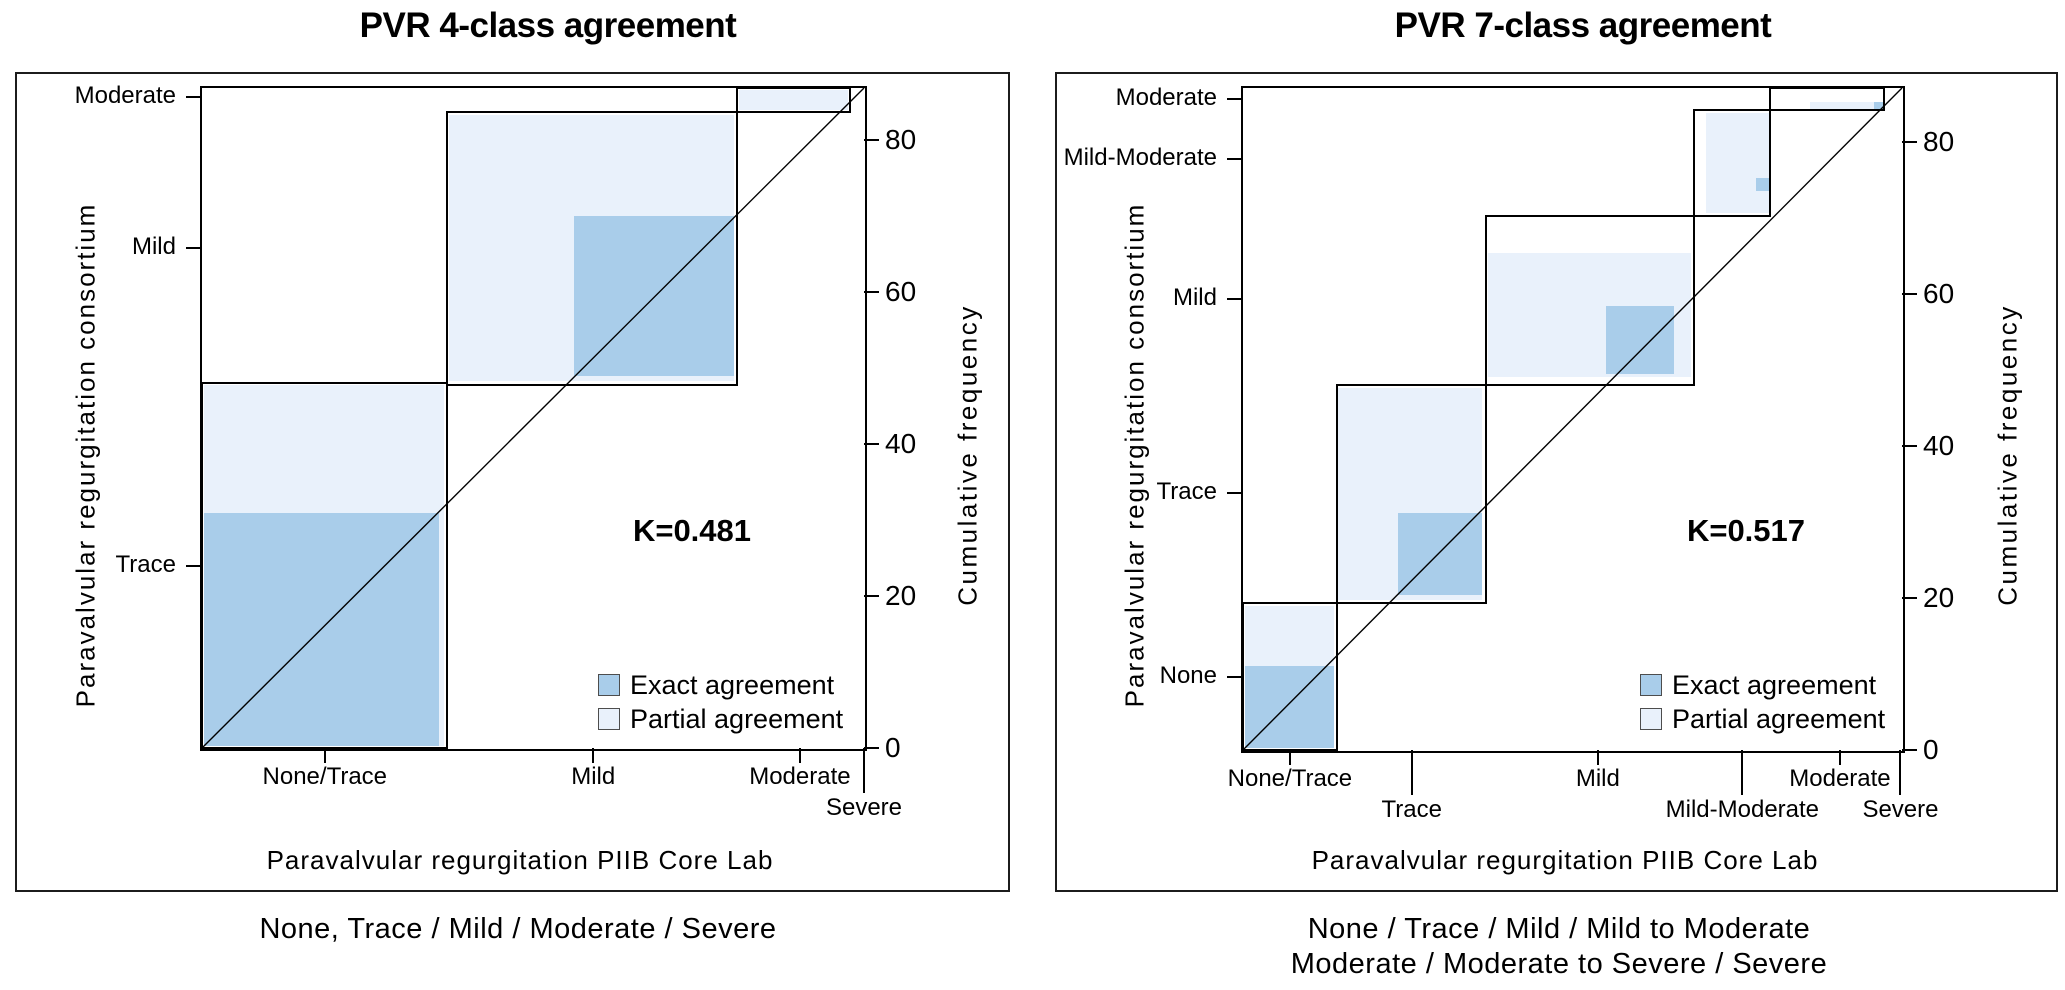 The image size is (2065, 990). I want to click on chart-caption-line: None / Trace / Mild / Mild to Moderate, so click(1559, 929).